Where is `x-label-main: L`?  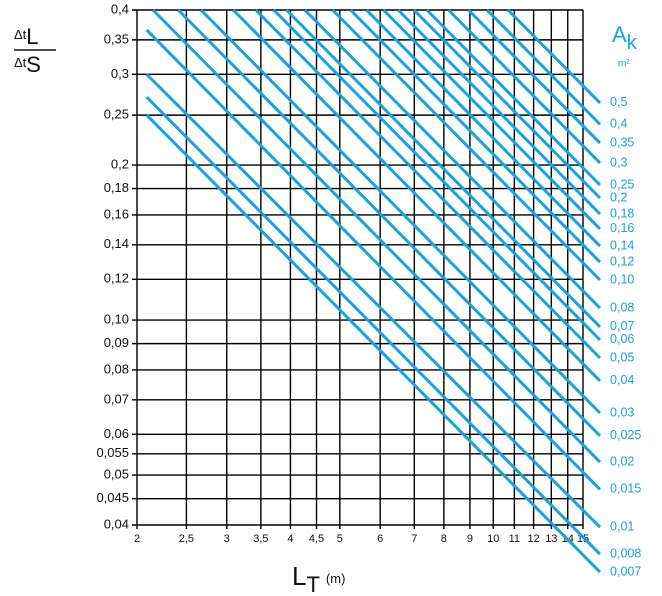
x-label-main: L is located at coordinates (299, 576).